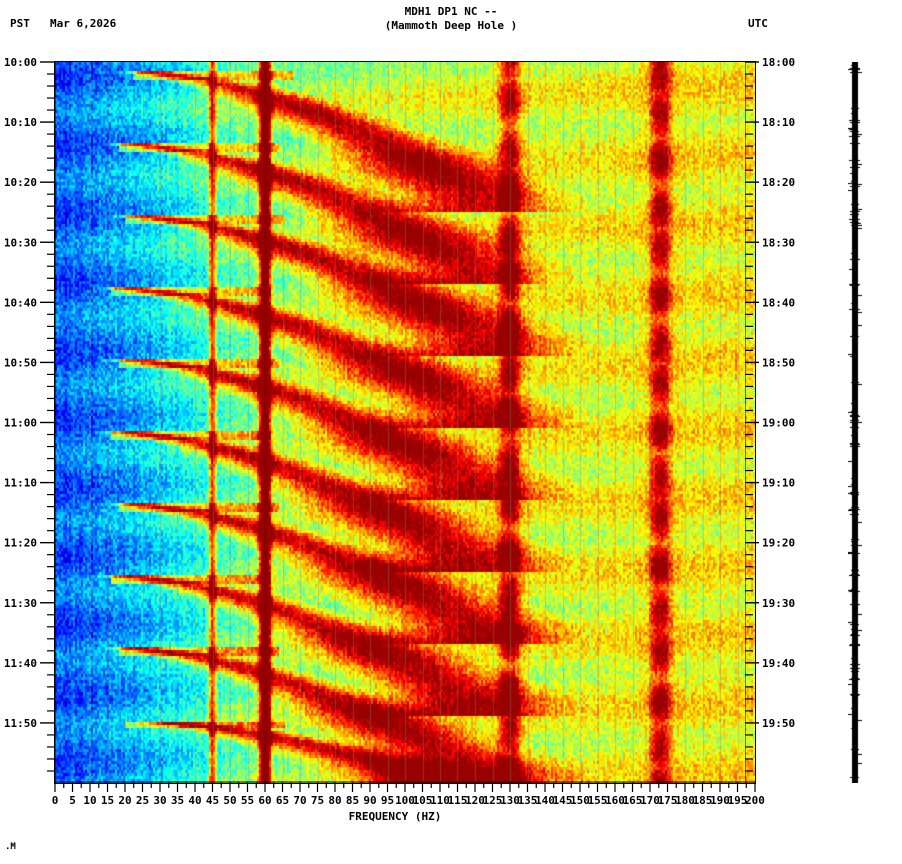 The width and height of the screenshot is (902, 864). I want to click on frequency-tick-label: 110, so click(440, 800).